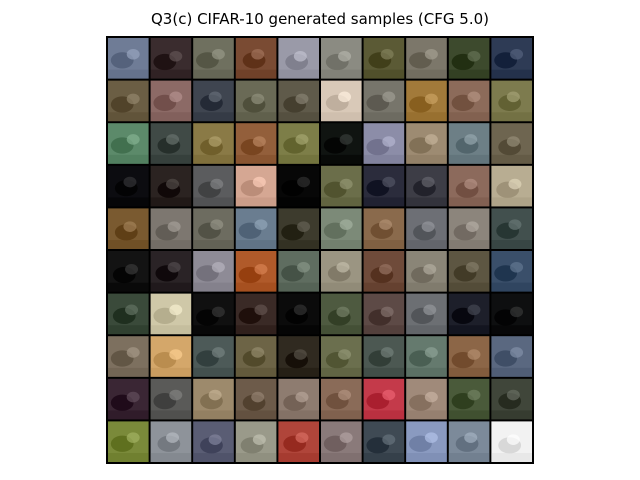  Describe the element at coordinates (298, 58) in the screenshot. I see `sample-image-r1-c5` at that location.